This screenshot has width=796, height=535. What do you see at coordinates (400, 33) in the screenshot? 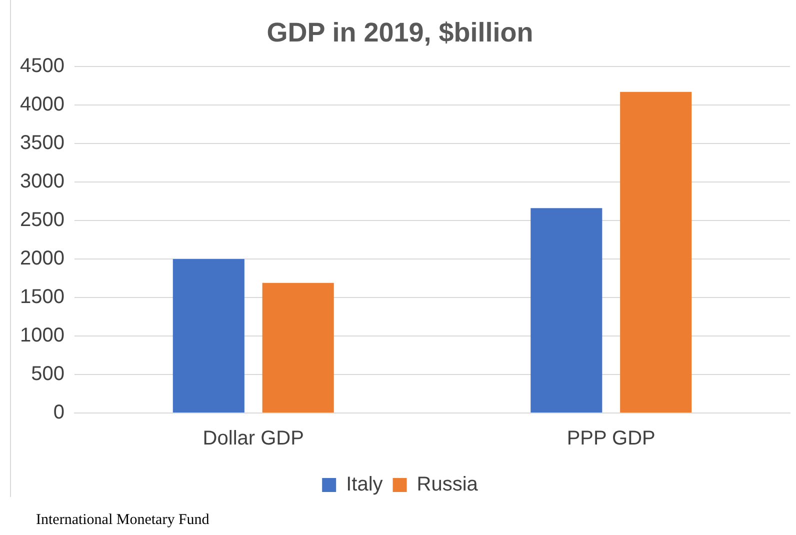
I see `chart-title: GDP in 2019, $billion` at bounding box center [400, 33].